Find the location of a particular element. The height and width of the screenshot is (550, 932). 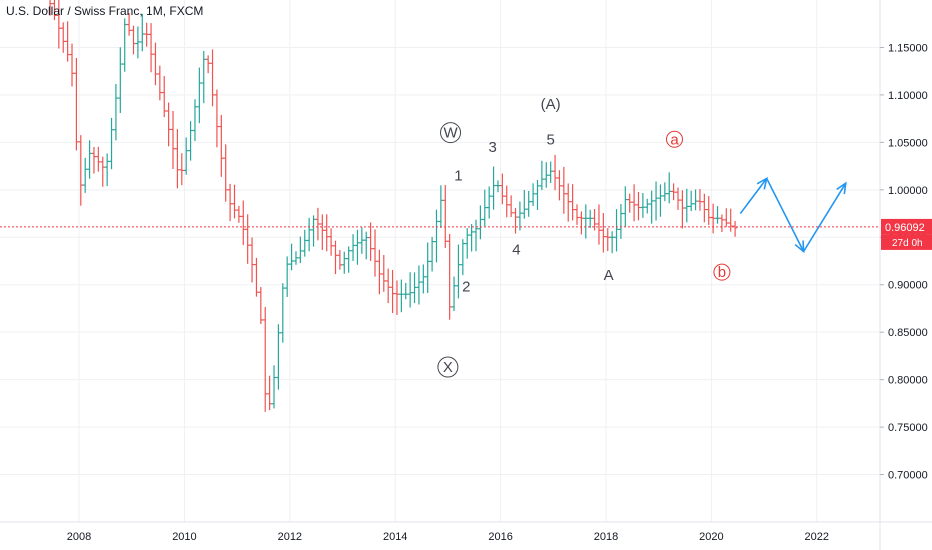

wave-label: a is located at coordinates (674, 139).